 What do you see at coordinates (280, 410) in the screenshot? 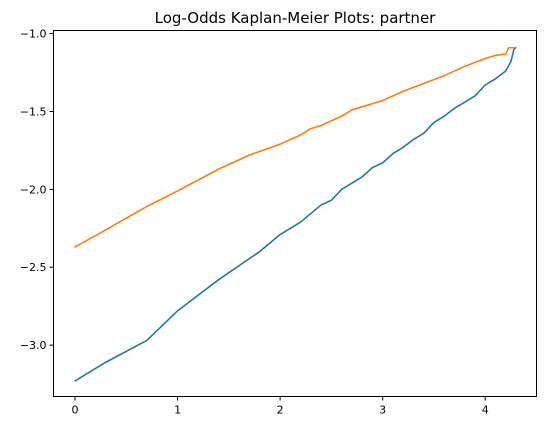
I see `x-tick-label: 2` at bounding box center [280, 410].